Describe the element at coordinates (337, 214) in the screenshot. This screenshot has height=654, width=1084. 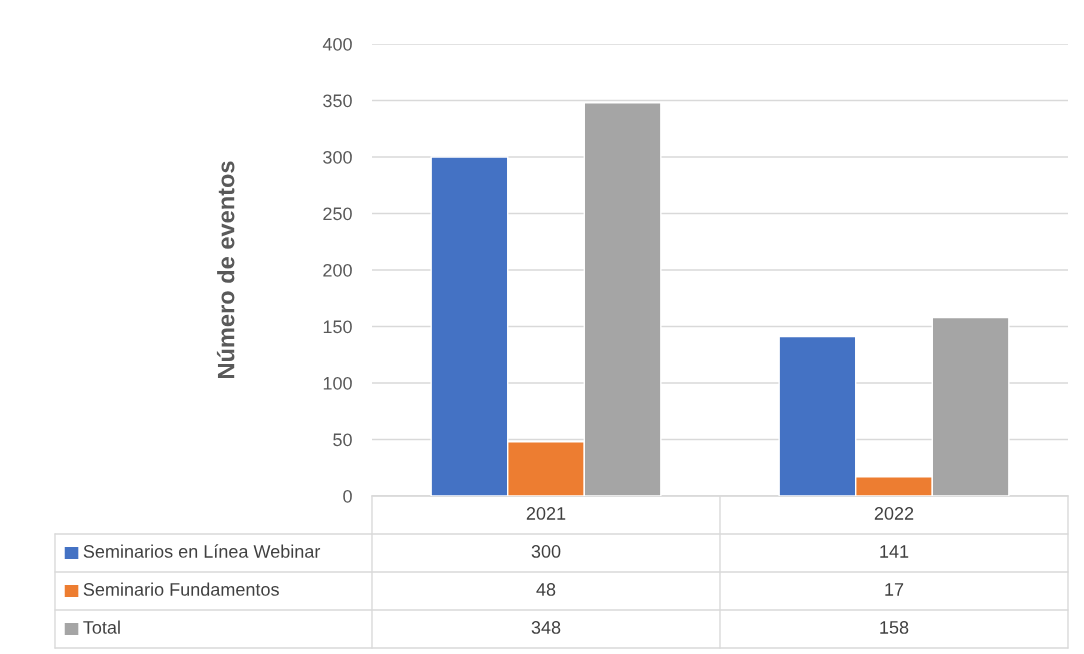
I see `y-tick-label: 250` at that location.